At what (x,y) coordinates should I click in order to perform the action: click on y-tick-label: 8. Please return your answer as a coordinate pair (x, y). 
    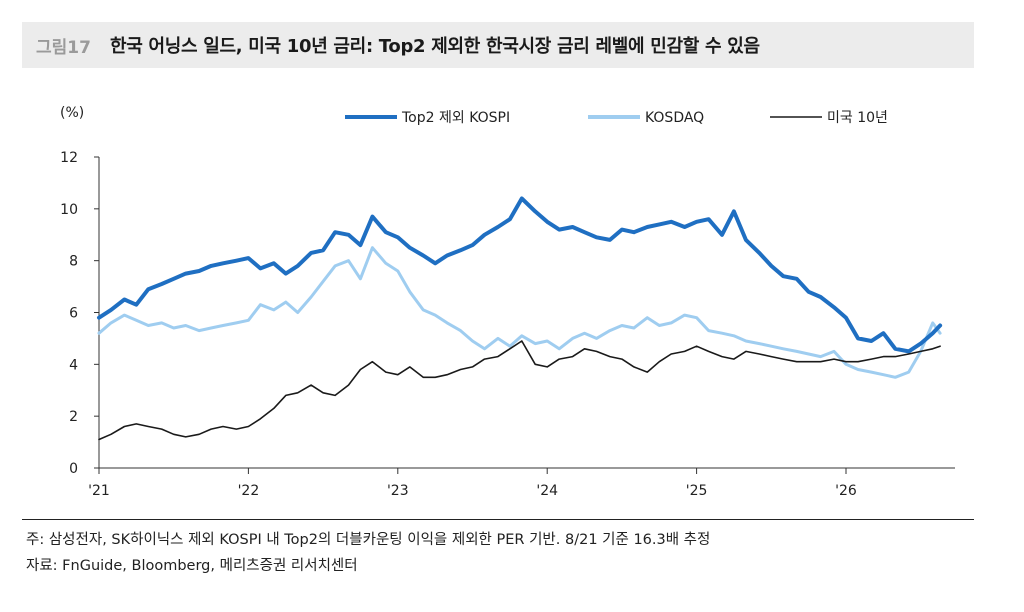
    Looking at the image, I should click on (73, 262).